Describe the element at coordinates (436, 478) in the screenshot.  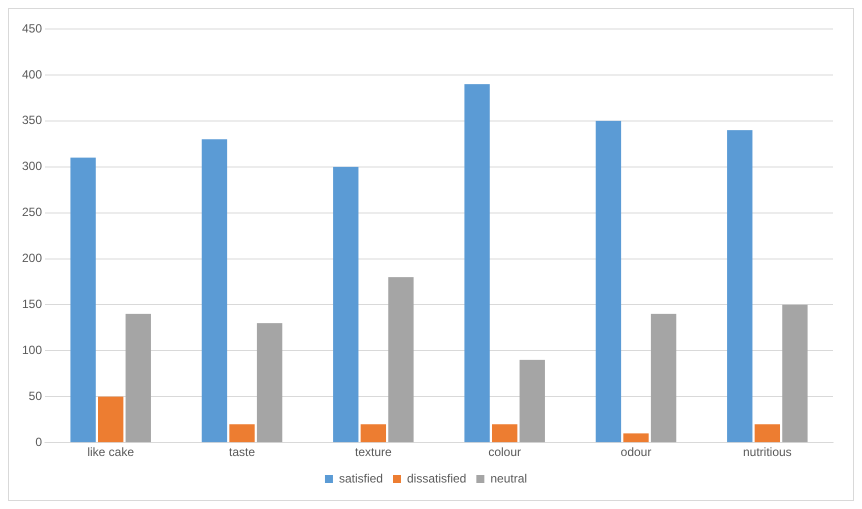
I see `legend-label: dissatisfied` at that location.